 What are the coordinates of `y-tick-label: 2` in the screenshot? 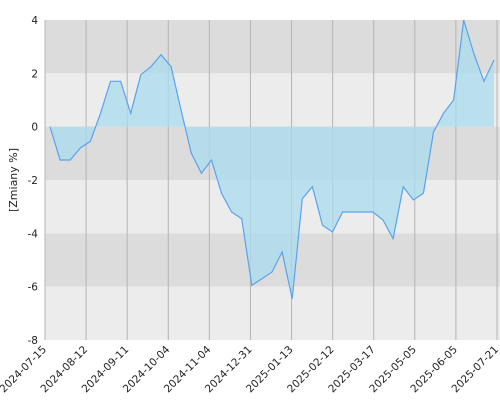 It's located at (34, 74).